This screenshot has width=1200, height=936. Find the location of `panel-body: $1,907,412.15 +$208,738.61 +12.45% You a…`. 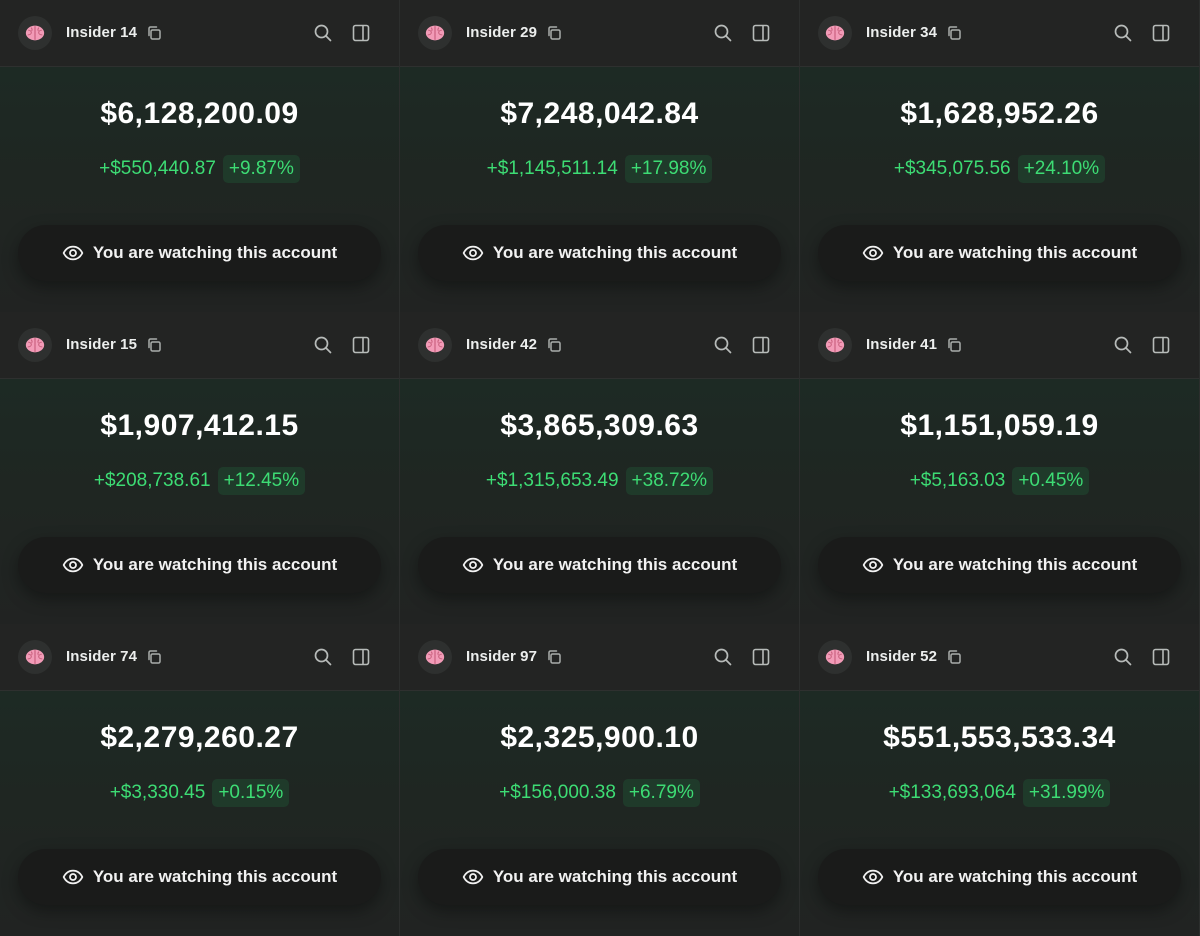

panel-body: $1,907,412.15 +$208,738.61 +12.45% You a… is located at coordinates (199, 501).